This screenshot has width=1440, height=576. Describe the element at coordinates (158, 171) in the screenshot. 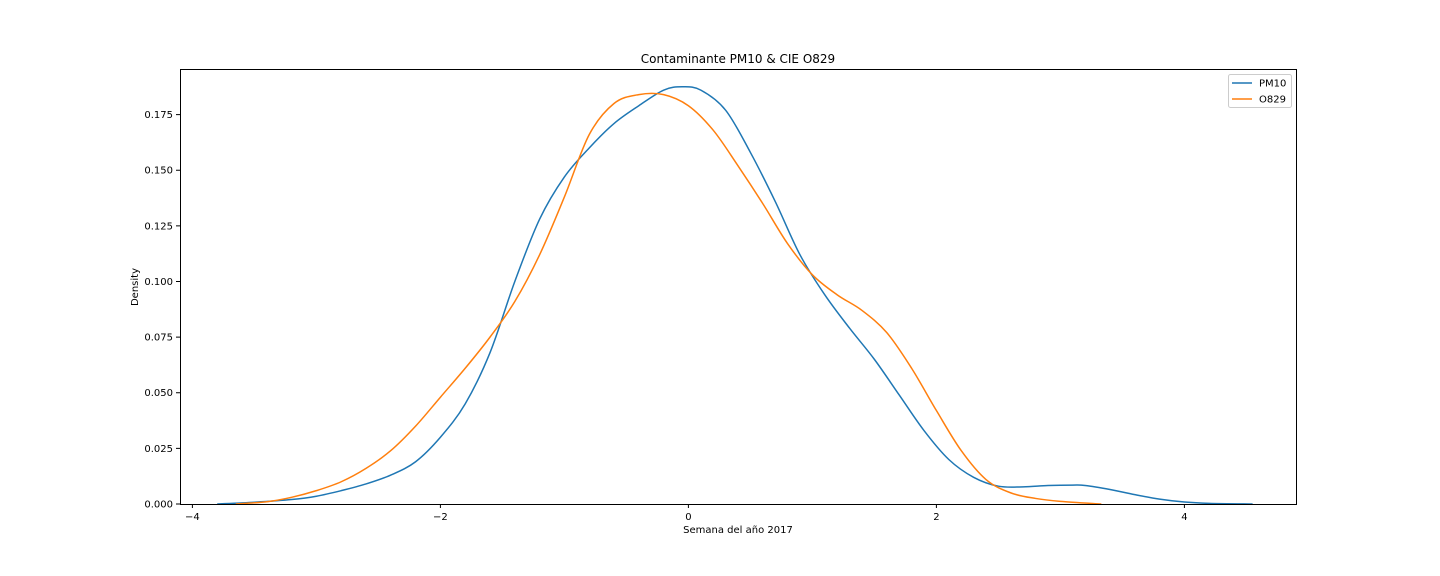

I see `y-tick-label: 0.150` at that location.